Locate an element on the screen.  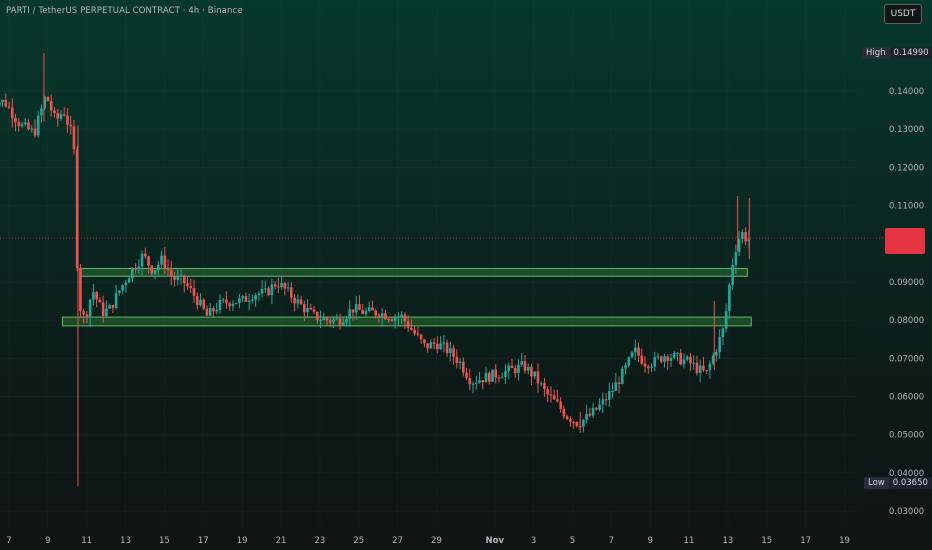
time-tick-label: 3 is located at coordinates (533, 541).